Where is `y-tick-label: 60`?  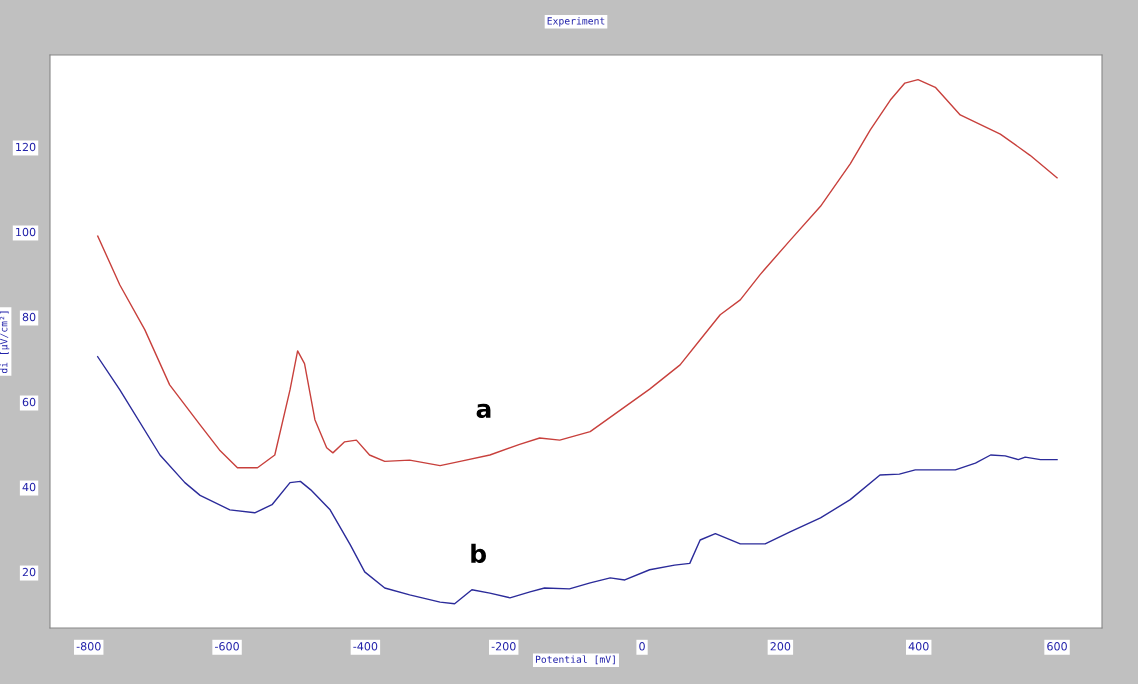
y-tick-label: 60 is located at coordinates (29, 402).